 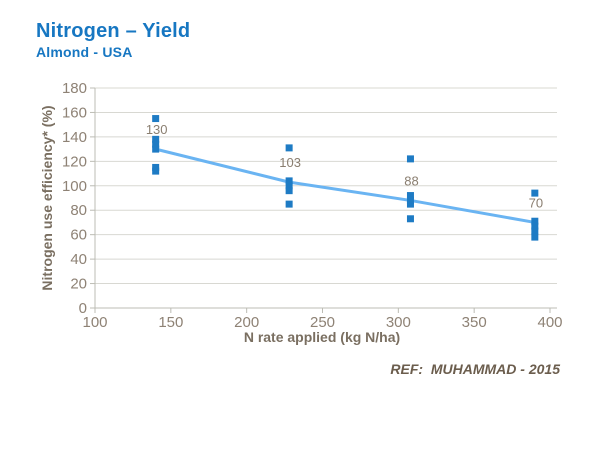 I want to click on mean-label: 103, so click(x=290, y=162).